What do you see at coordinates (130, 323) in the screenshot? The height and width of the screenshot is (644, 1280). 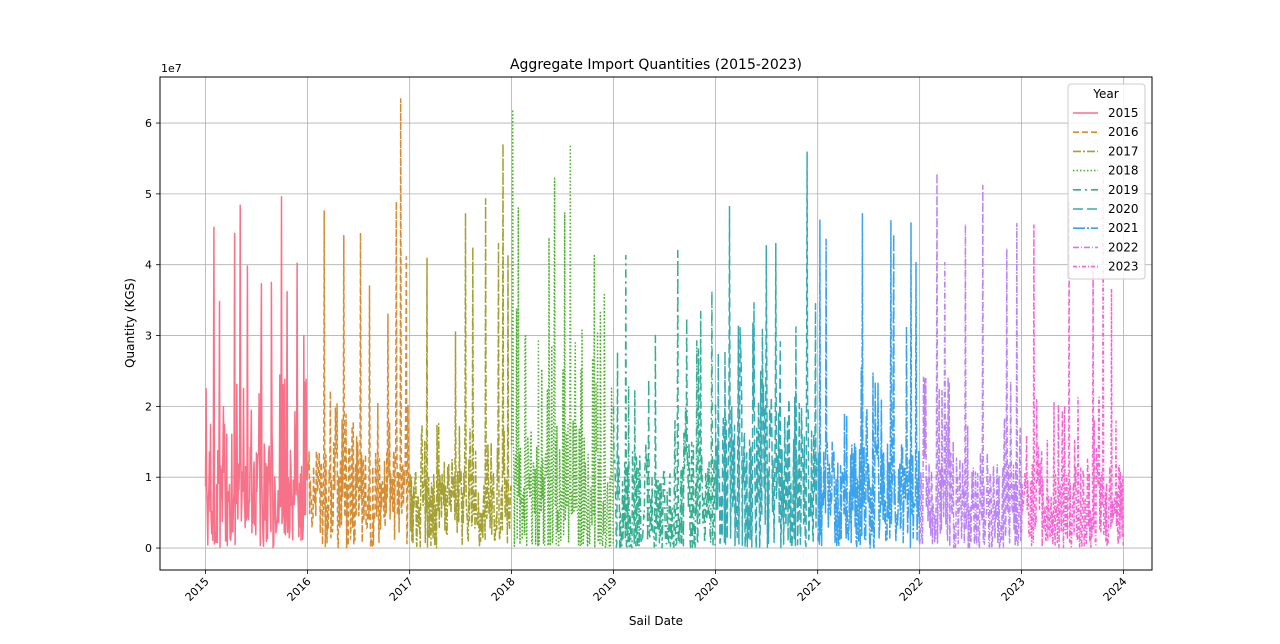 I see `y-axis-label: Quantity (KGS)` at bounding box center [130, 323].